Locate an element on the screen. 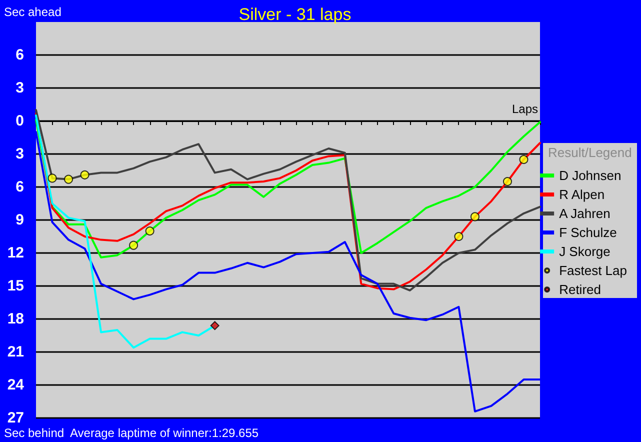 The width and height of the screenshot is (641, 442). y-tick-label: 12 is located at coordinates (15, 253).